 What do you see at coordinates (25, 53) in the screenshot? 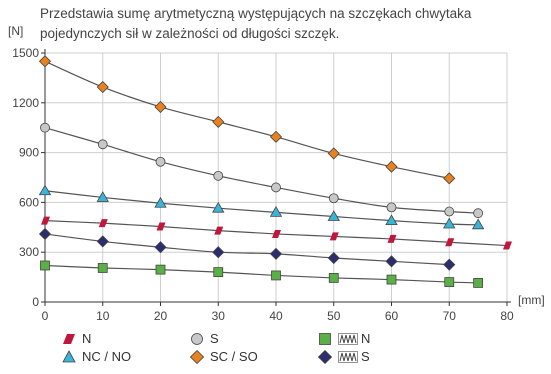
I see `y-tick-label: 1500` at bounding box center [25, 53].